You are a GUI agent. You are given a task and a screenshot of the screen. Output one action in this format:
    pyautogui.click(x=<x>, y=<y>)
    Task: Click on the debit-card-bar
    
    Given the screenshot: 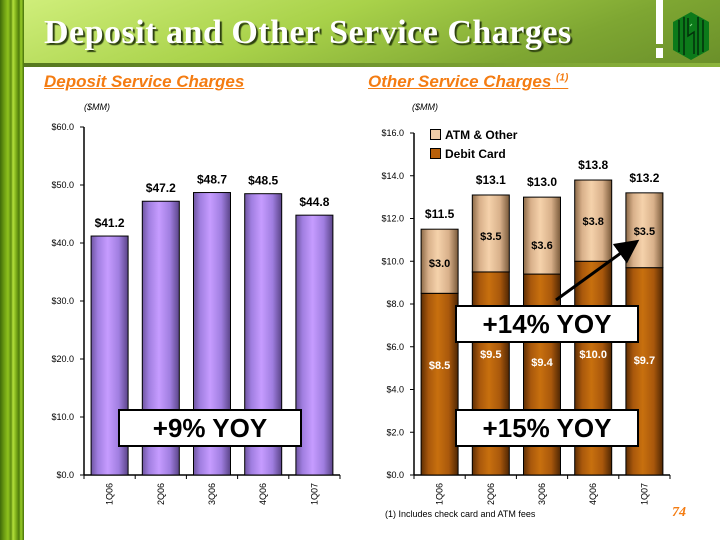 What is the action you would take?
    pyautogui.click(x=439, y=384)
    